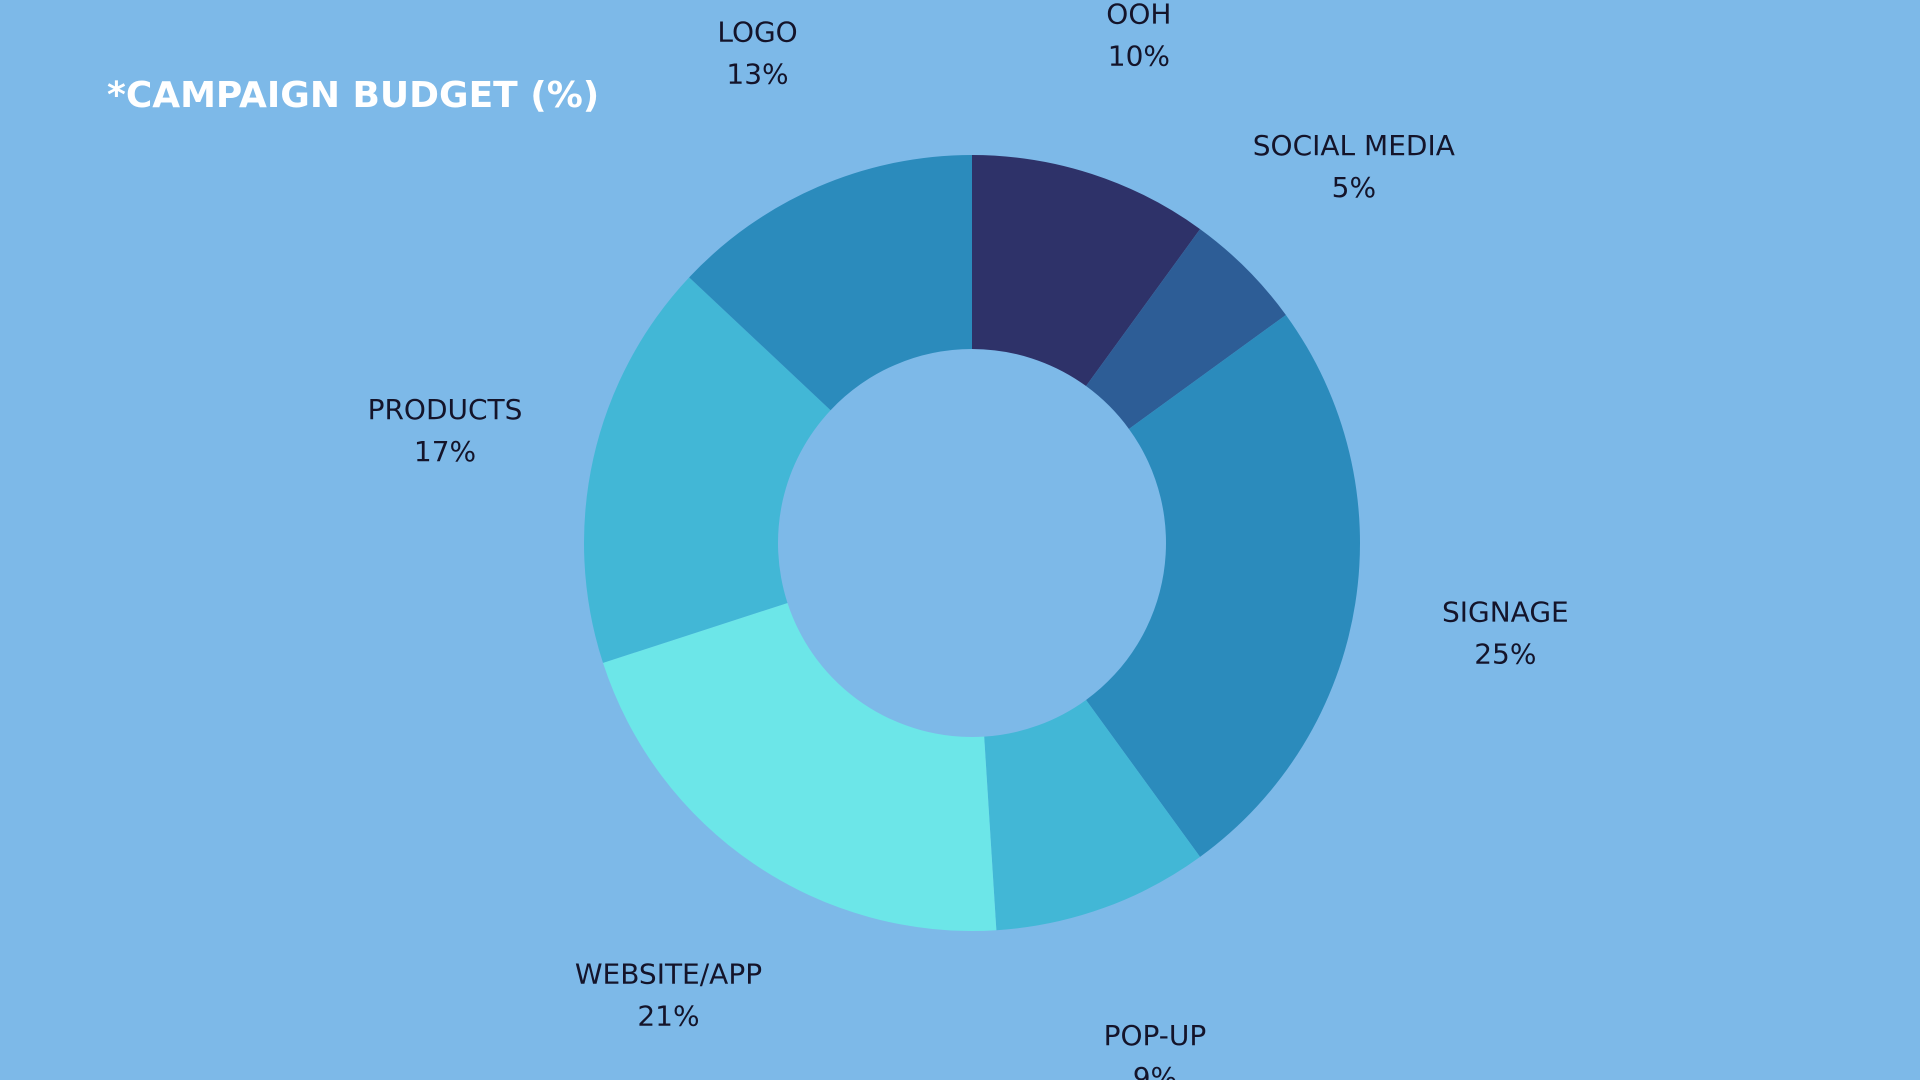 This screenshot has height=1080, width=1920. I want to click on slice-pop-up, so click(1092, 815).